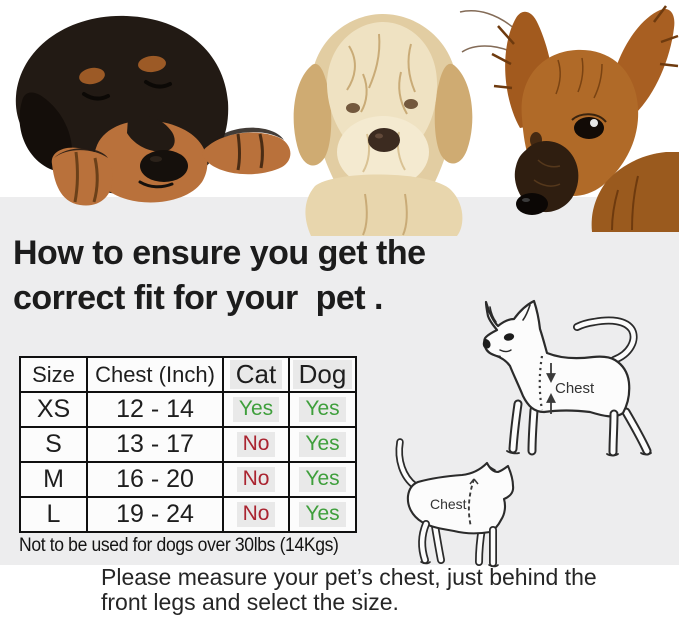 The height and width of the screenshot is (621, 679). I want to click on cat-measurement-diagram: Chest, so click(455, 503).